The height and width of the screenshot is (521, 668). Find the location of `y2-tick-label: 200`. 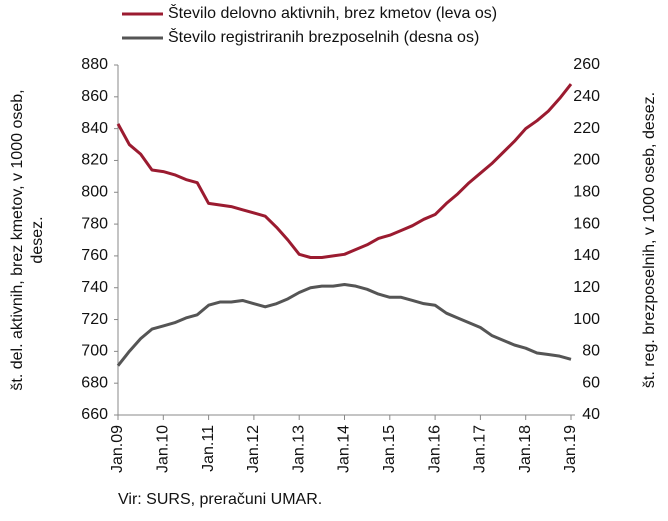

y2-tick-label: 200 is located at coordinates (586, 160).